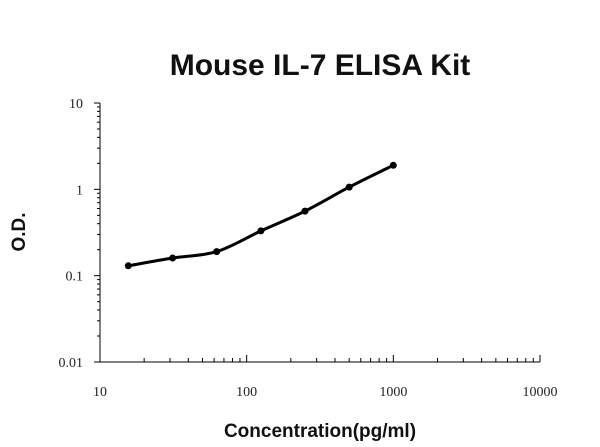 The image size is (600, 447). What do you see at coordinates (540, 392) in the screenshot?
I see `x-tick-label: 10000` at bounding box center [540, 392].